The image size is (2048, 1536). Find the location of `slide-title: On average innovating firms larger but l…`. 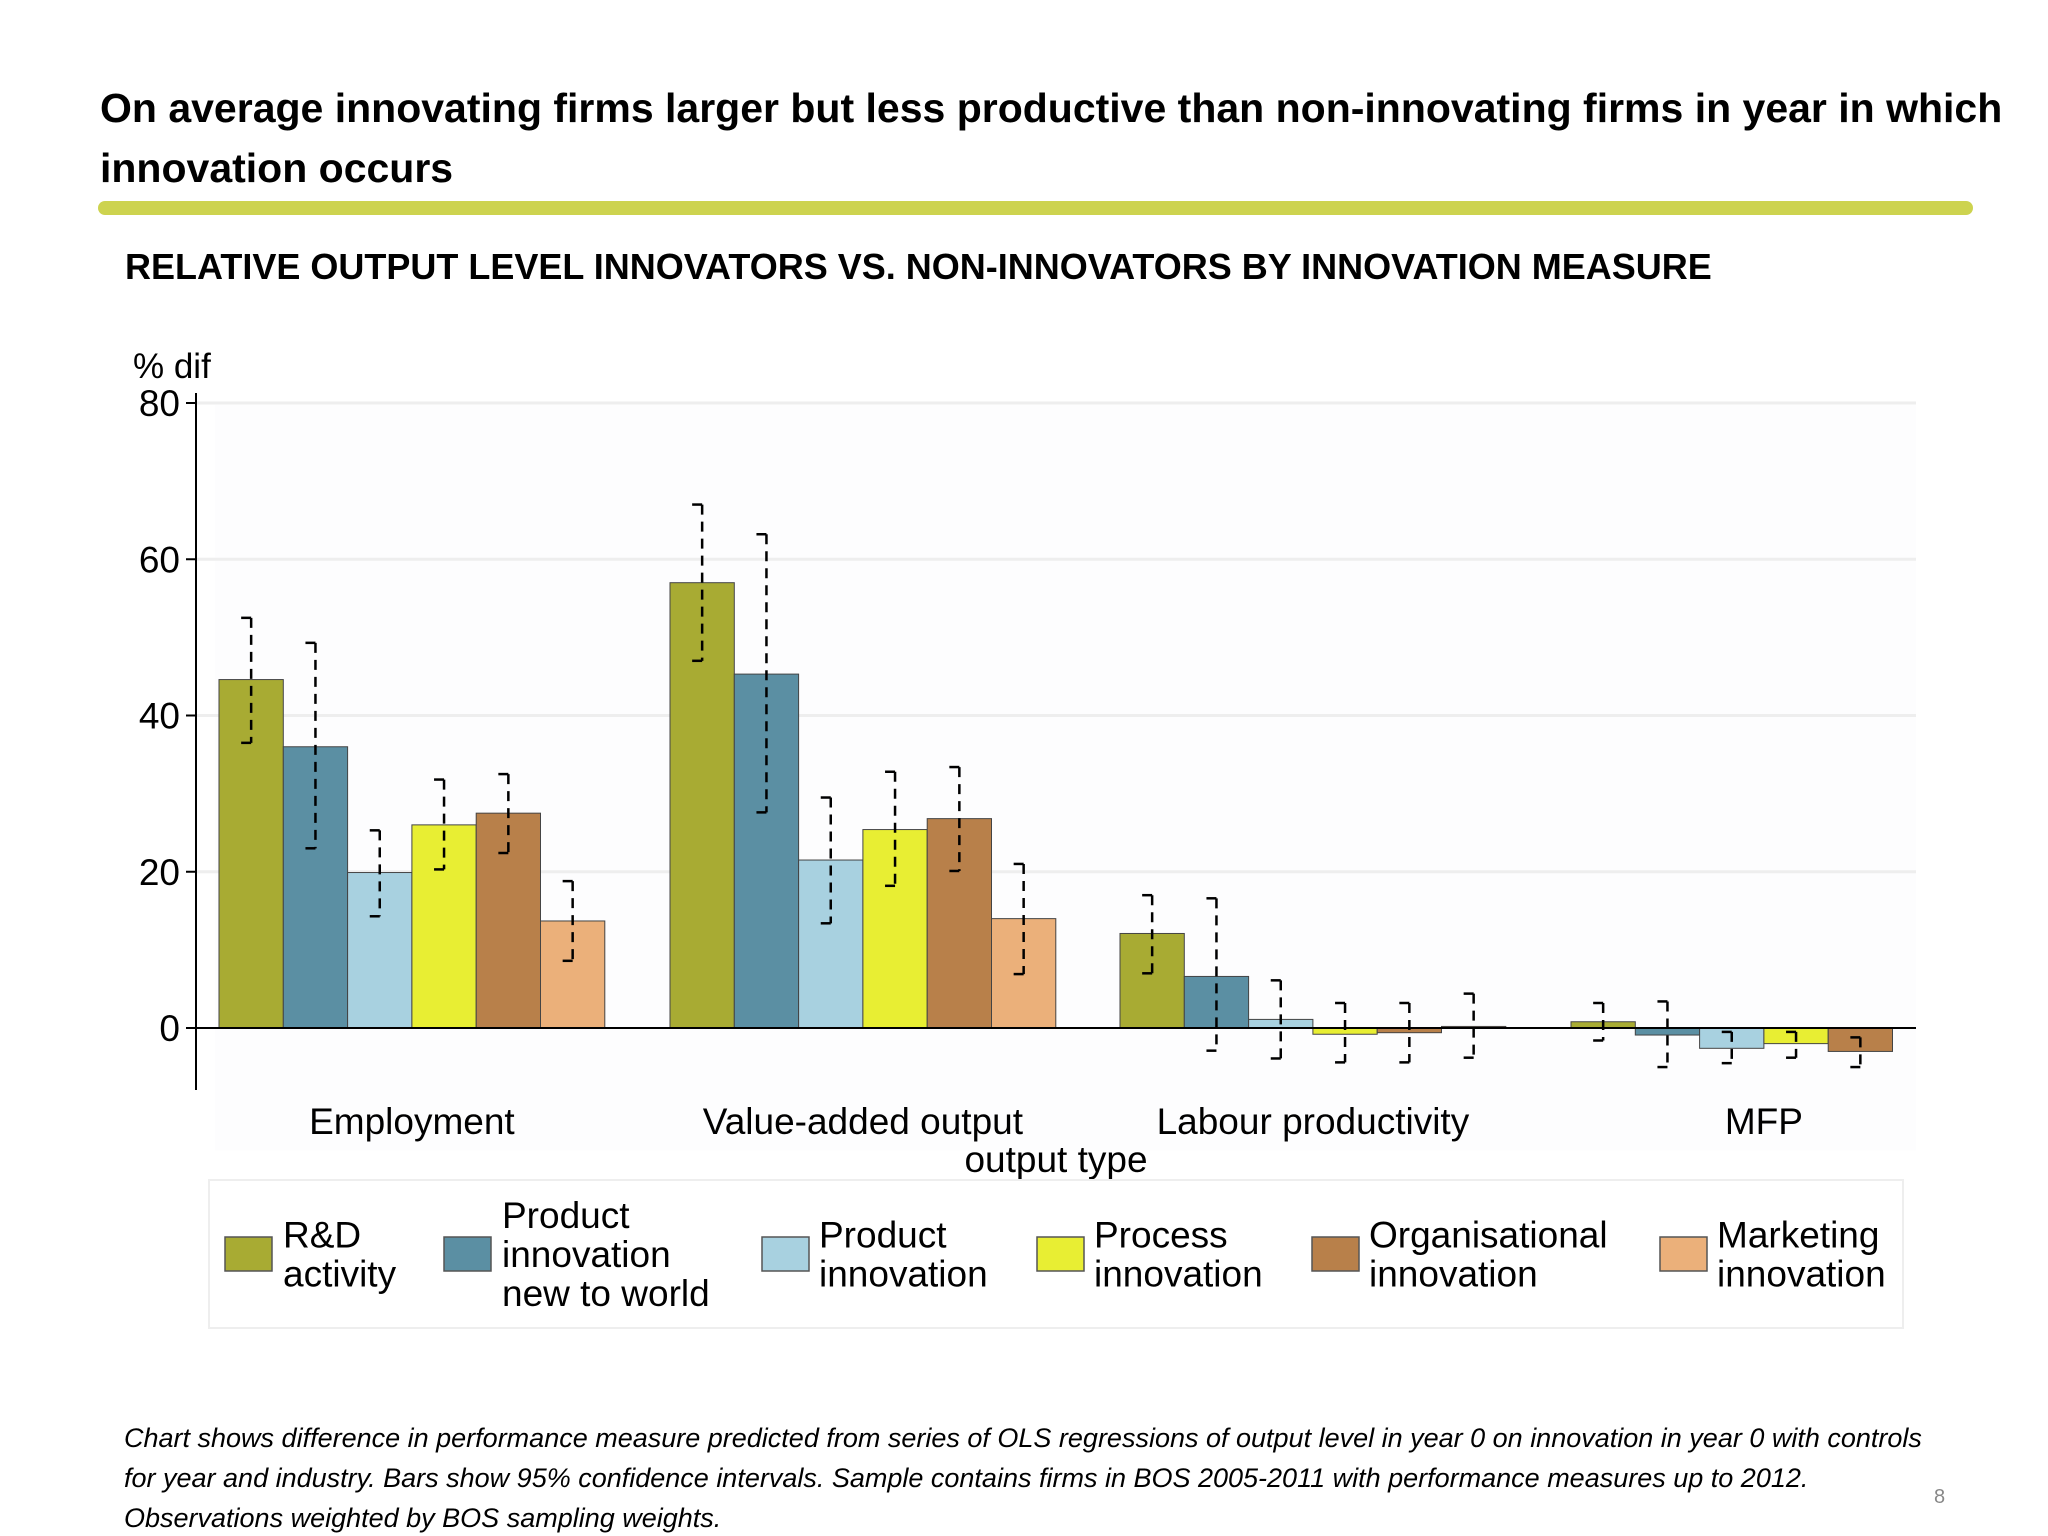

slide-title: On average innovating firms larger but l… is located at coordinates (1051, 138).